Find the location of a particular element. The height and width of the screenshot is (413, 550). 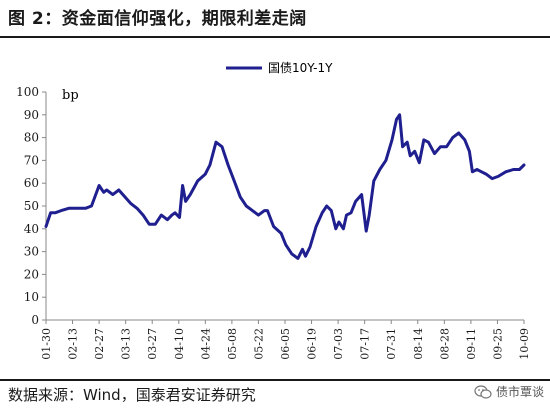

wechat-icon is located at coordinates (483, 391).